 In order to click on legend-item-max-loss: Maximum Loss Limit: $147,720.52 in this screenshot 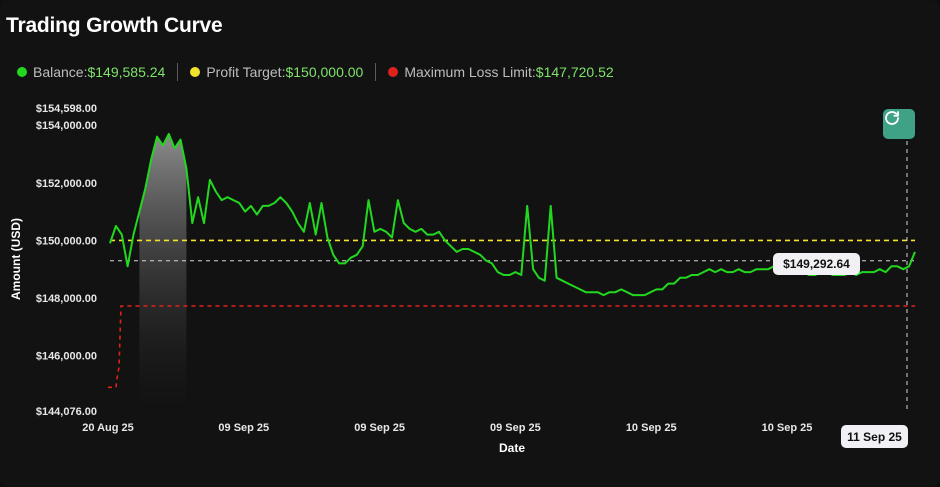, I will do `click(501, 72)`.